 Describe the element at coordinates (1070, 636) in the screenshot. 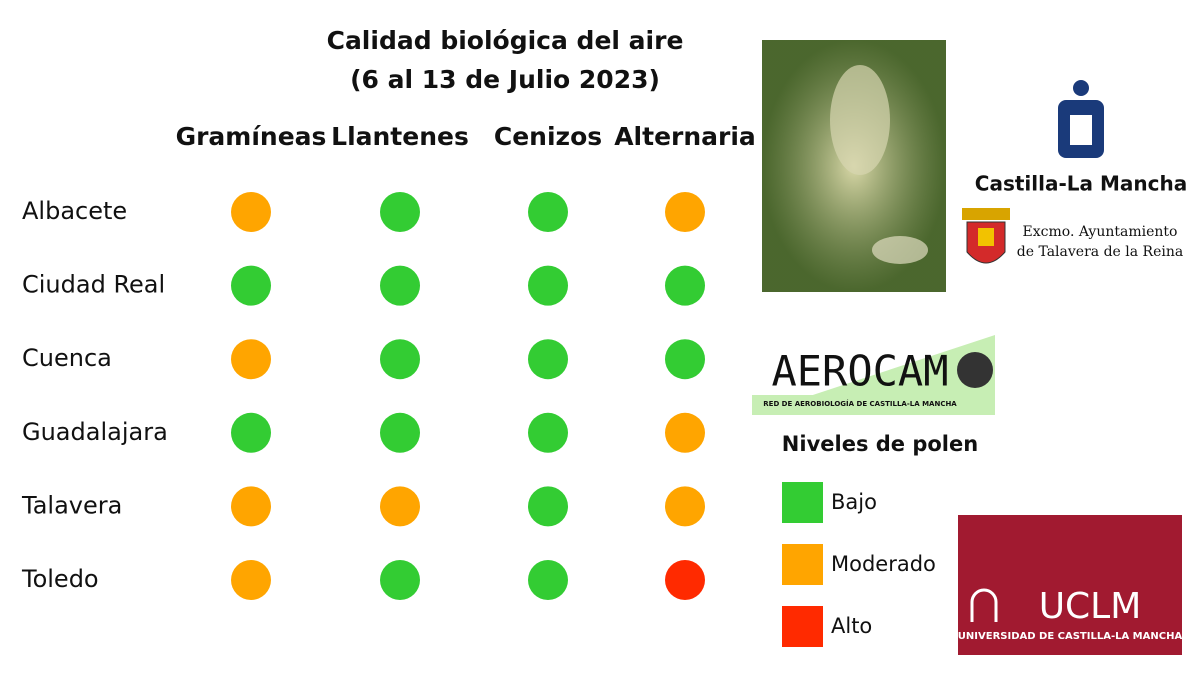

I see `logo-text: UNIVERSIDAD DE CASTILLA-LA MANCHA` at that location.